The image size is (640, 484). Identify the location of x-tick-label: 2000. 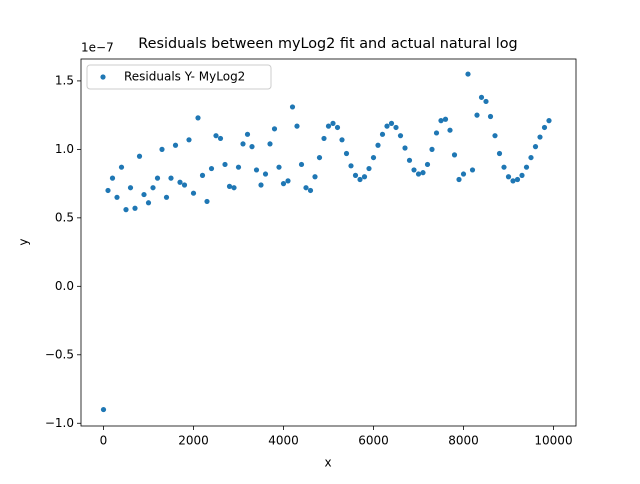
(193, 441).